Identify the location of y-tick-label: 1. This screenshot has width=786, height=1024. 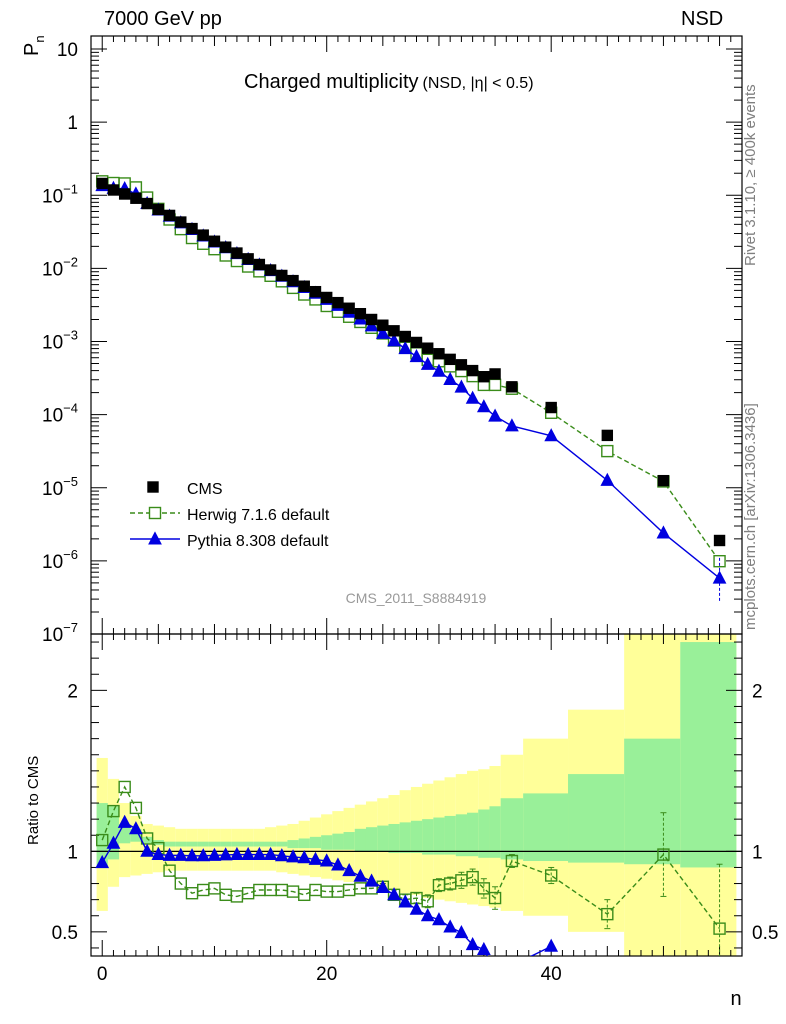
(72, 123).